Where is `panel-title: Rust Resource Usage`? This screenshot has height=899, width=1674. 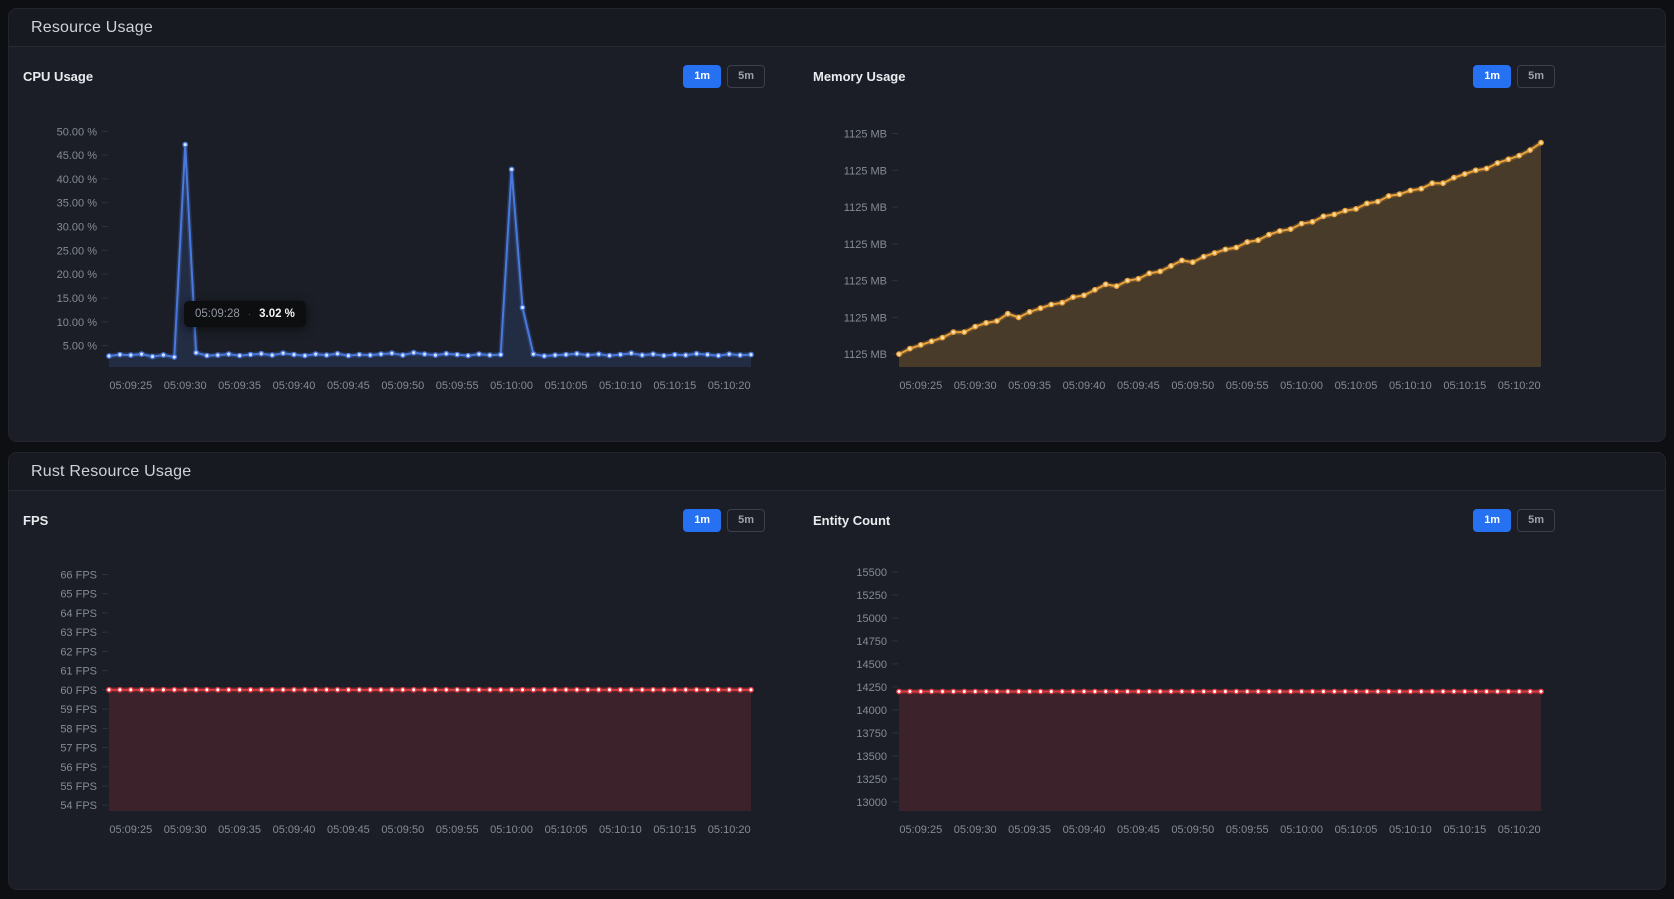 panel-title: Rust Resource Usage is located at coordinates (111, 471).